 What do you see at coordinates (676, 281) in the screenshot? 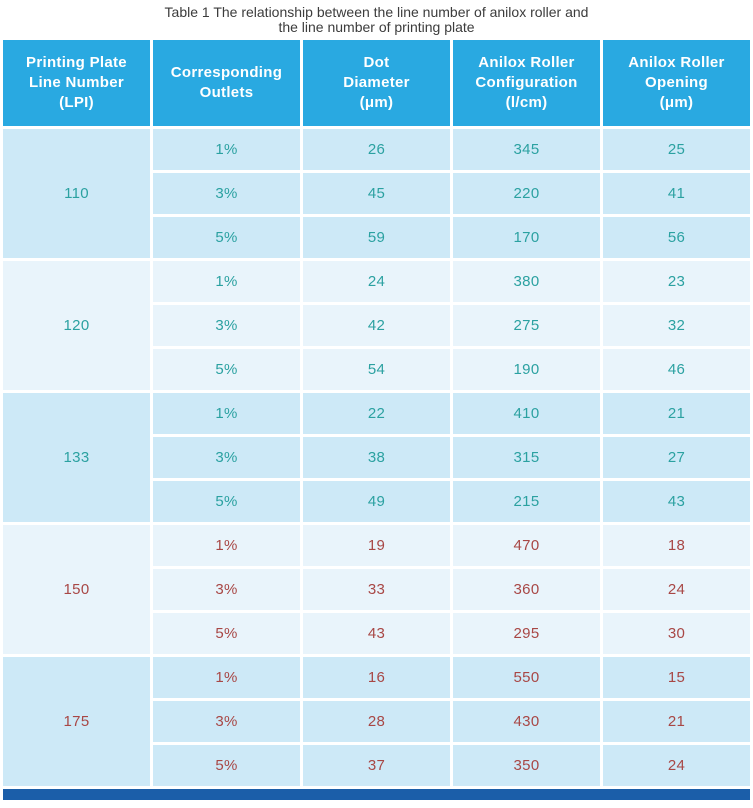
I see `anilox-opening-cell: 23` at bounding box center [676, 281].